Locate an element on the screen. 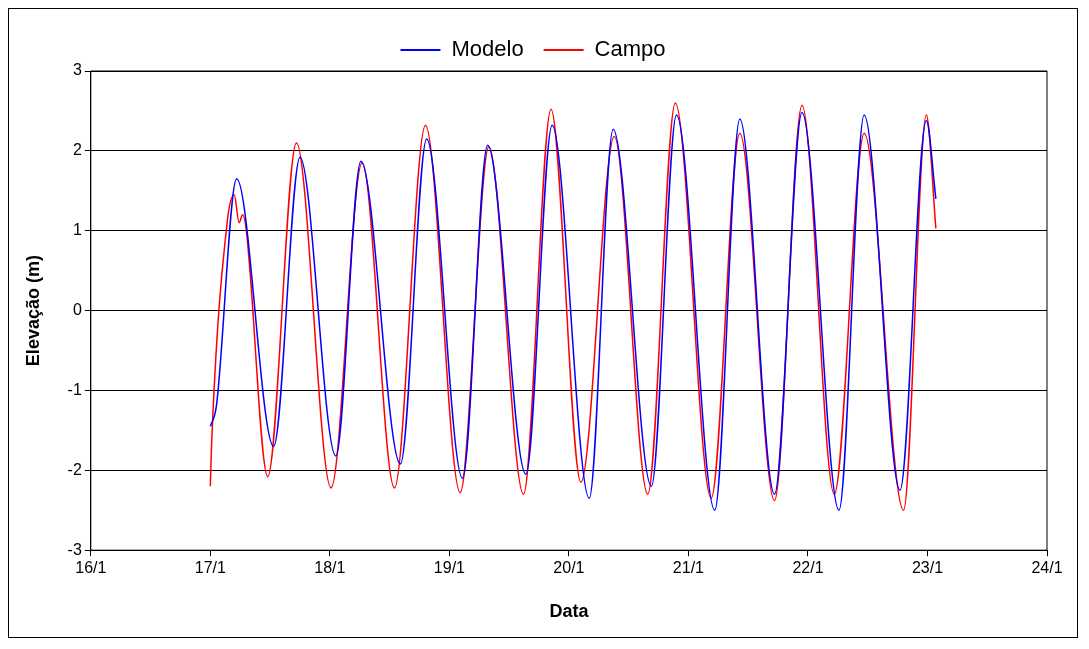 The height and width of the screenshot is (649, 1089). x-tick-label: 17/1 is located at coordinates (210, 568).